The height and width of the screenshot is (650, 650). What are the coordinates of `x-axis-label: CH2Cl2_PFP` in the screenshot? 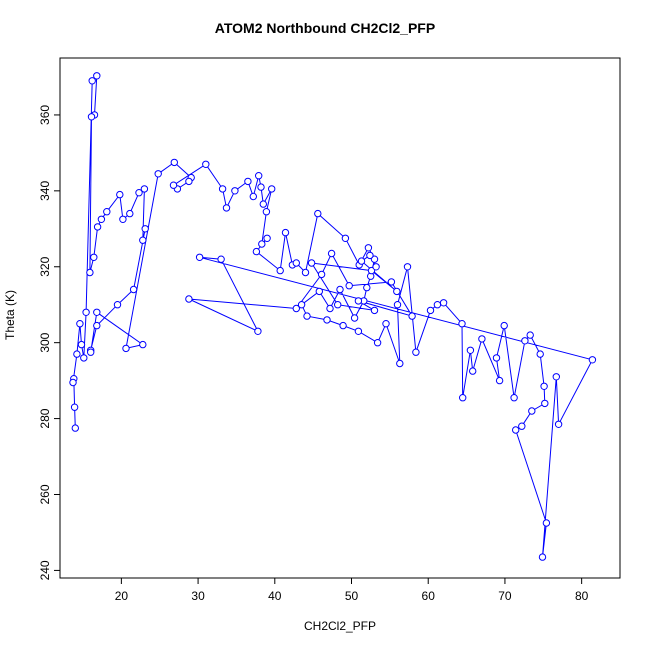 It's located at (340, 626).